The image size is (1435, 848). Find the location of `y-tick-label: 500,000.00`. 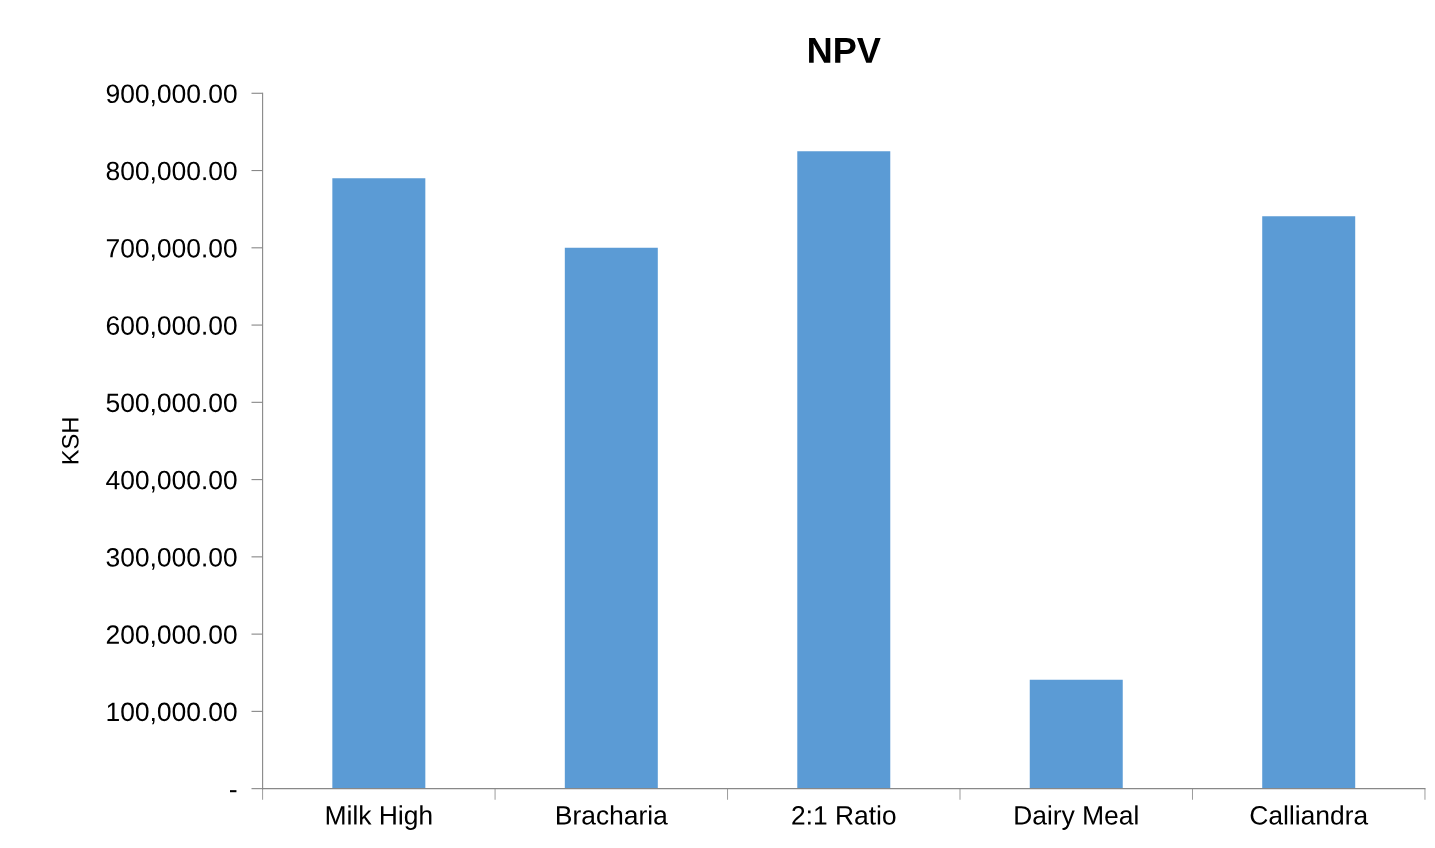

y-tick-label: 500,000.00 is located at coordinates (171, 404).